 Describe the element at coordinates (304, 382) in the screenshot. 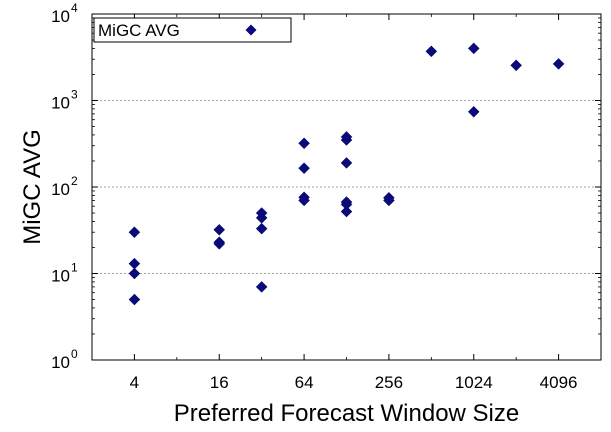

I see `x-tick-label: 64` at that location.